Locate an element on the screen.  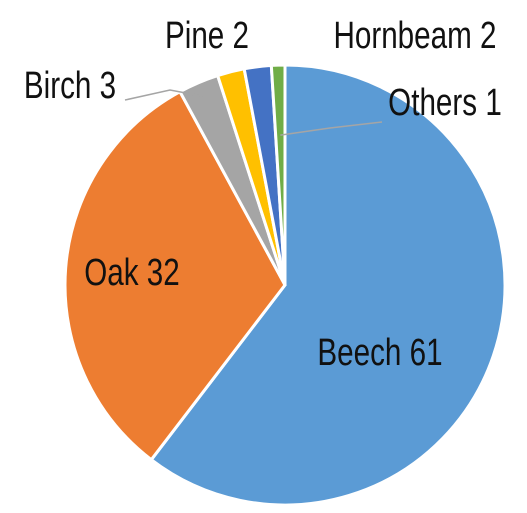
label-value: 1 is located at coordinates (493, 103).